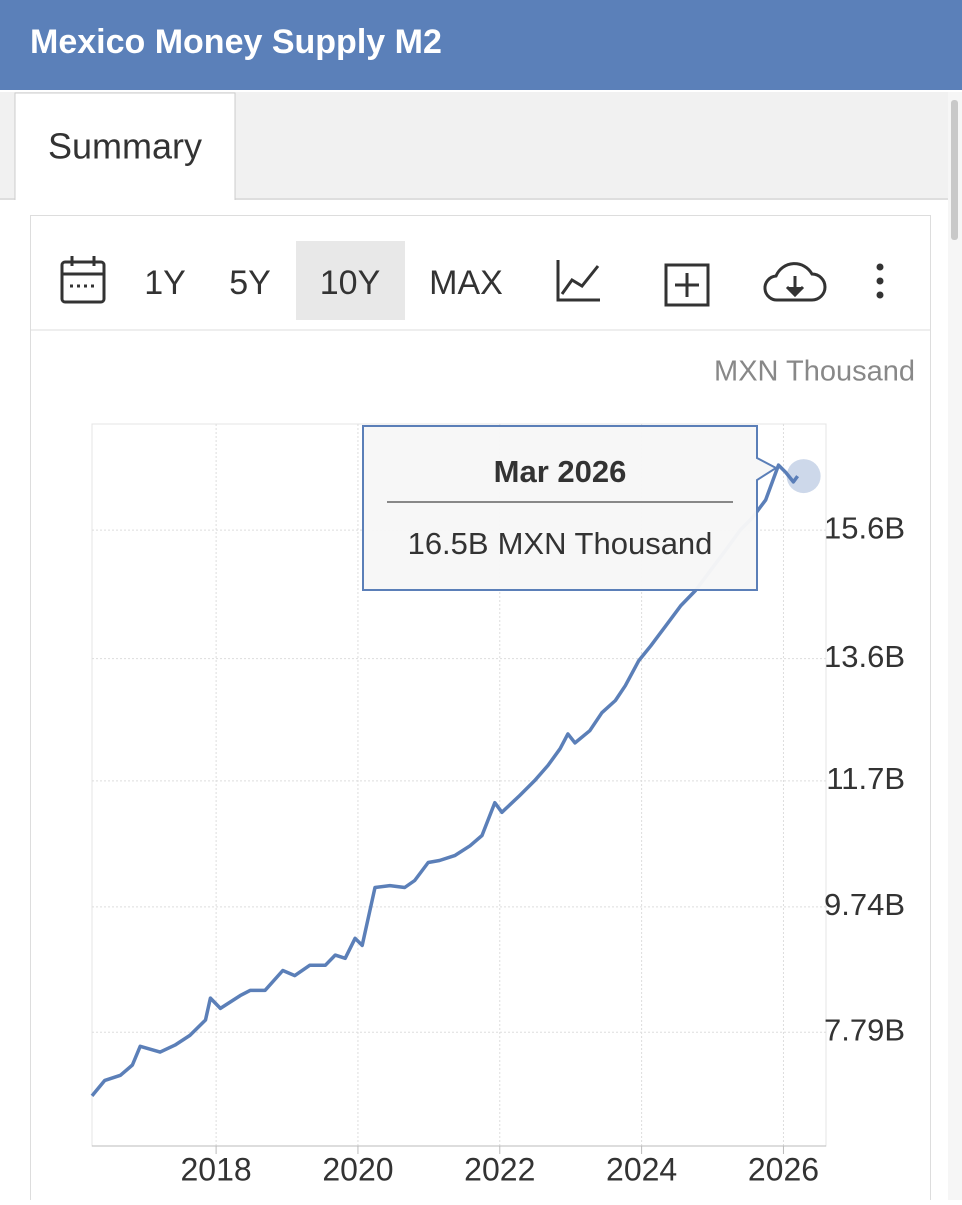  I want to click on range-button: 5Y, so click(250, 283).